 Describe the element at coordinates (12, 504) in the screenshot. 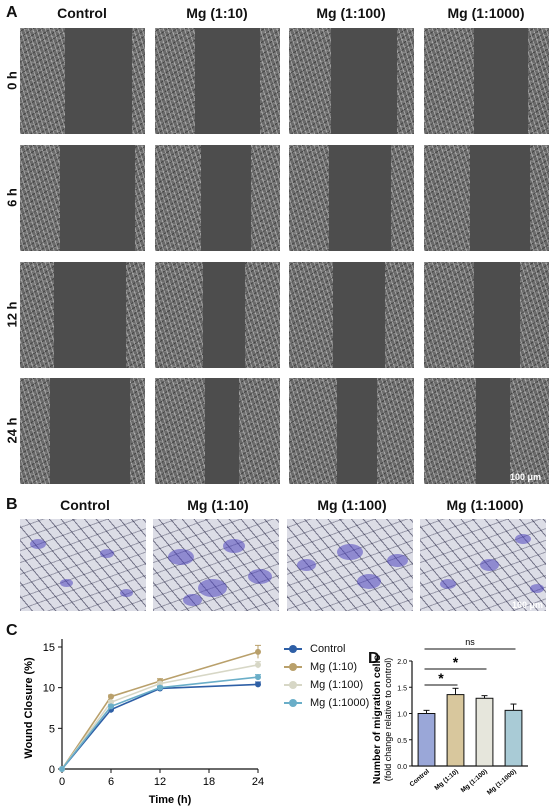

I see `panel-label-b: B` at that location.